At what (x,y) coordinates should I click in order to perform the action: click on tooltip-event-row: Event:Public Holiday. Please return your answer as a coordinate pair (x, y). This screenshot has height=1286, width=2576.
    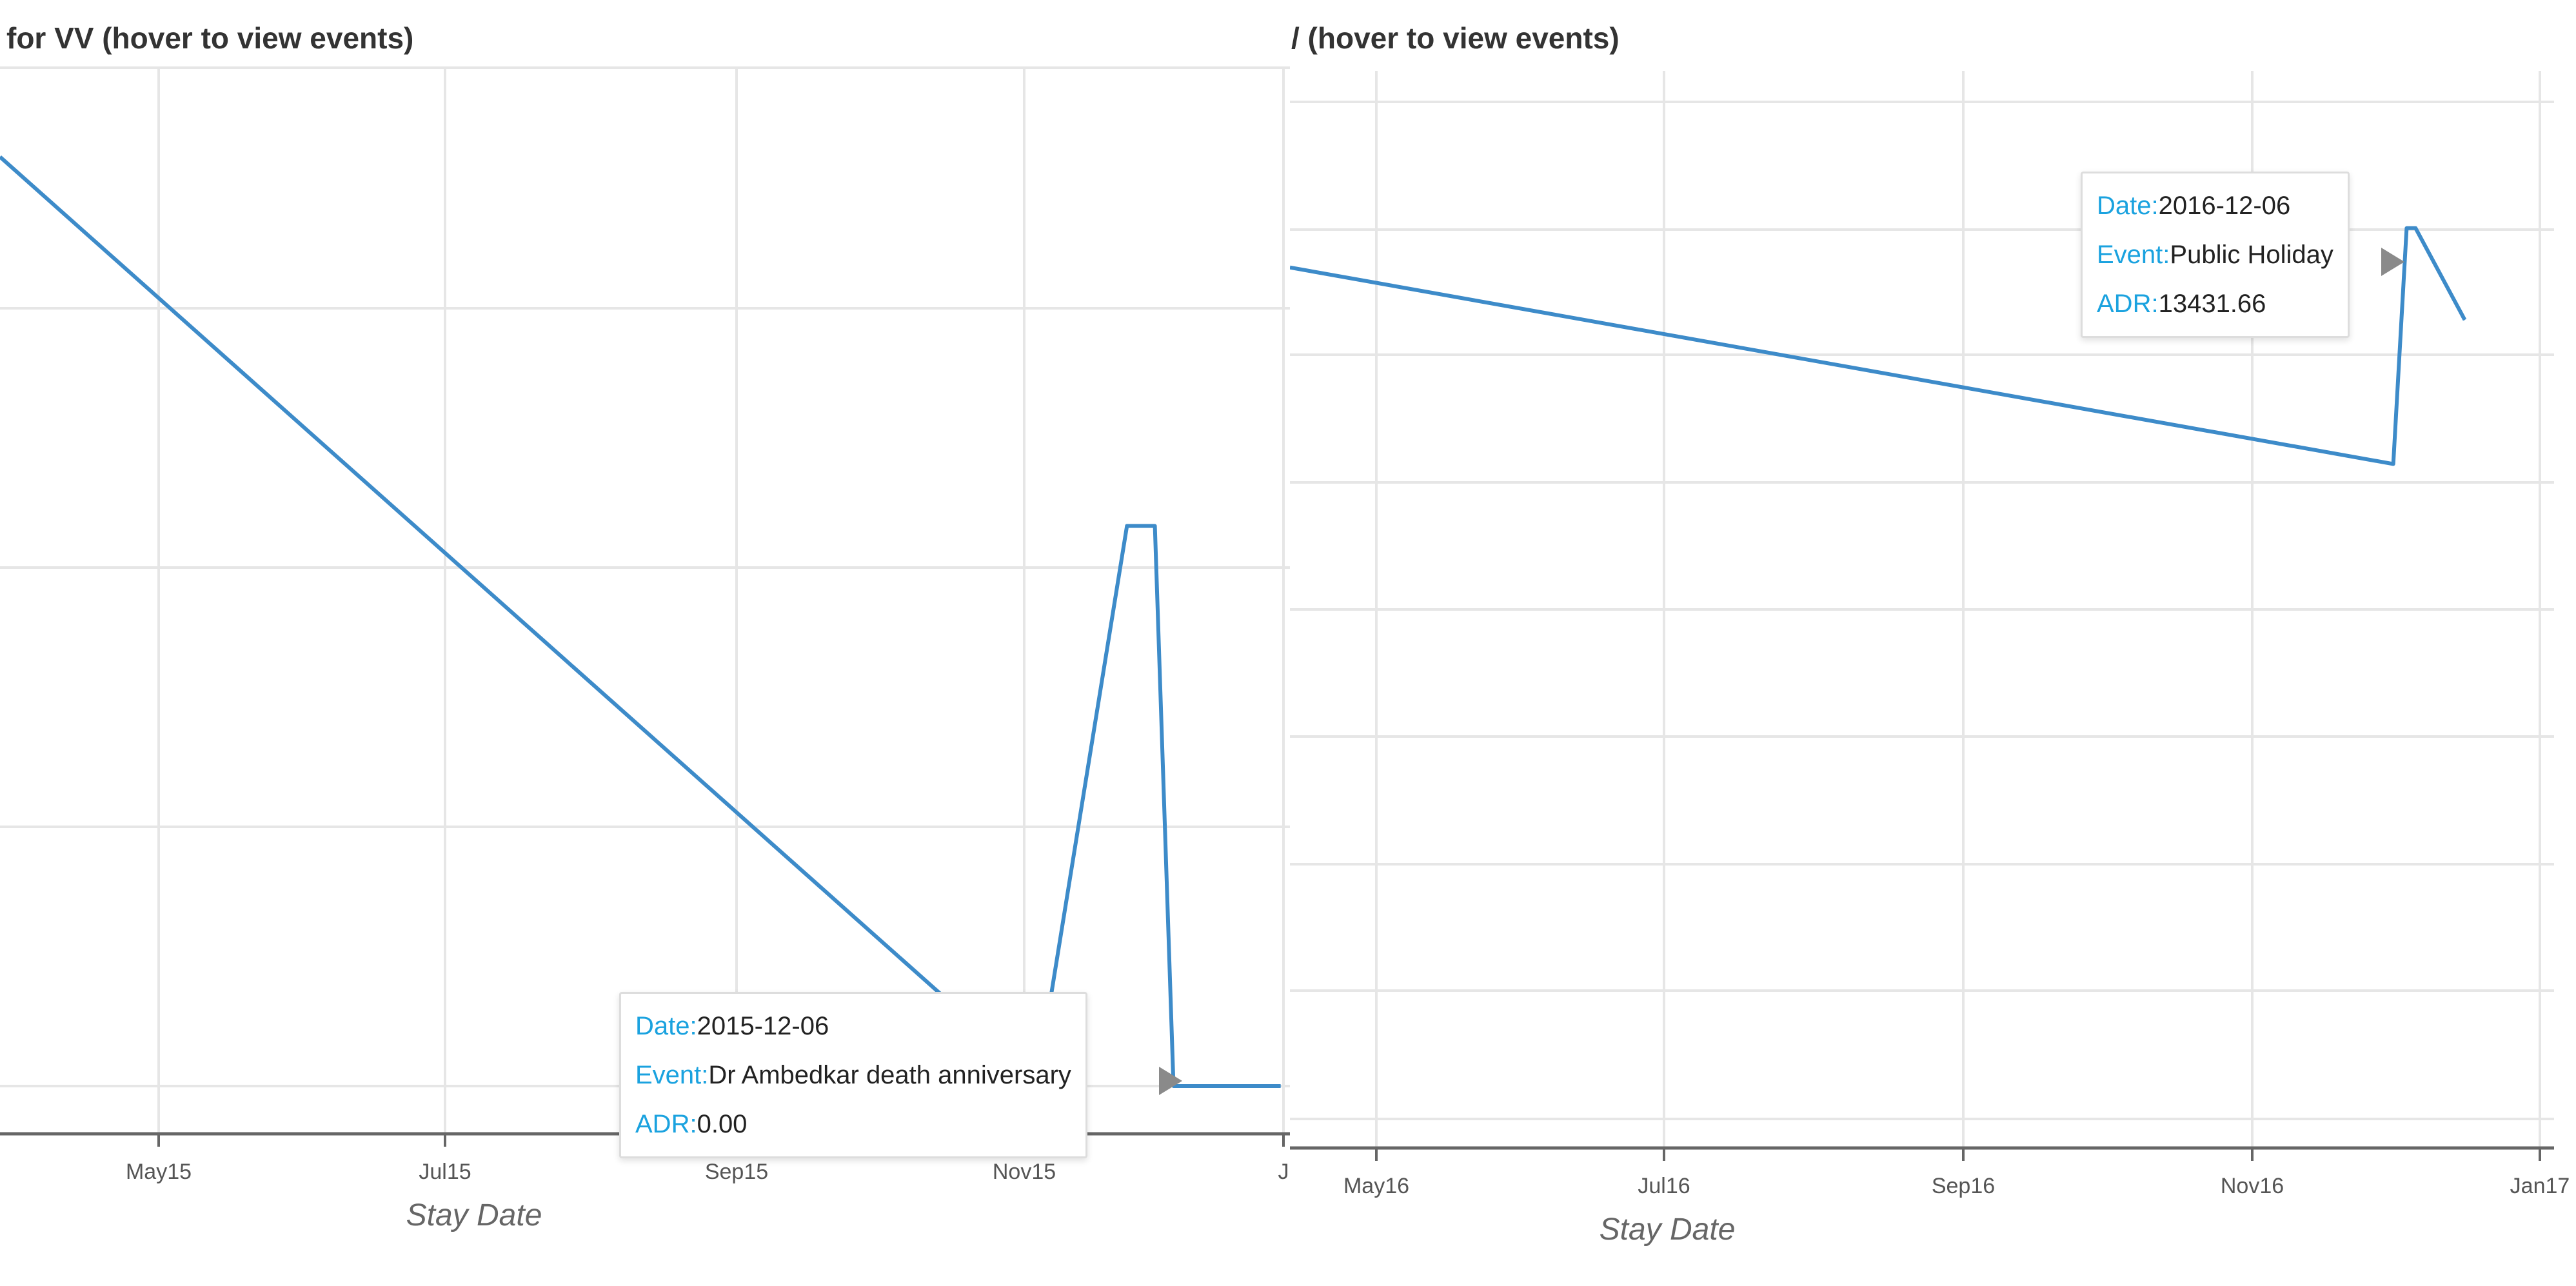
    Looking at the image, I should click on (2215, 254).